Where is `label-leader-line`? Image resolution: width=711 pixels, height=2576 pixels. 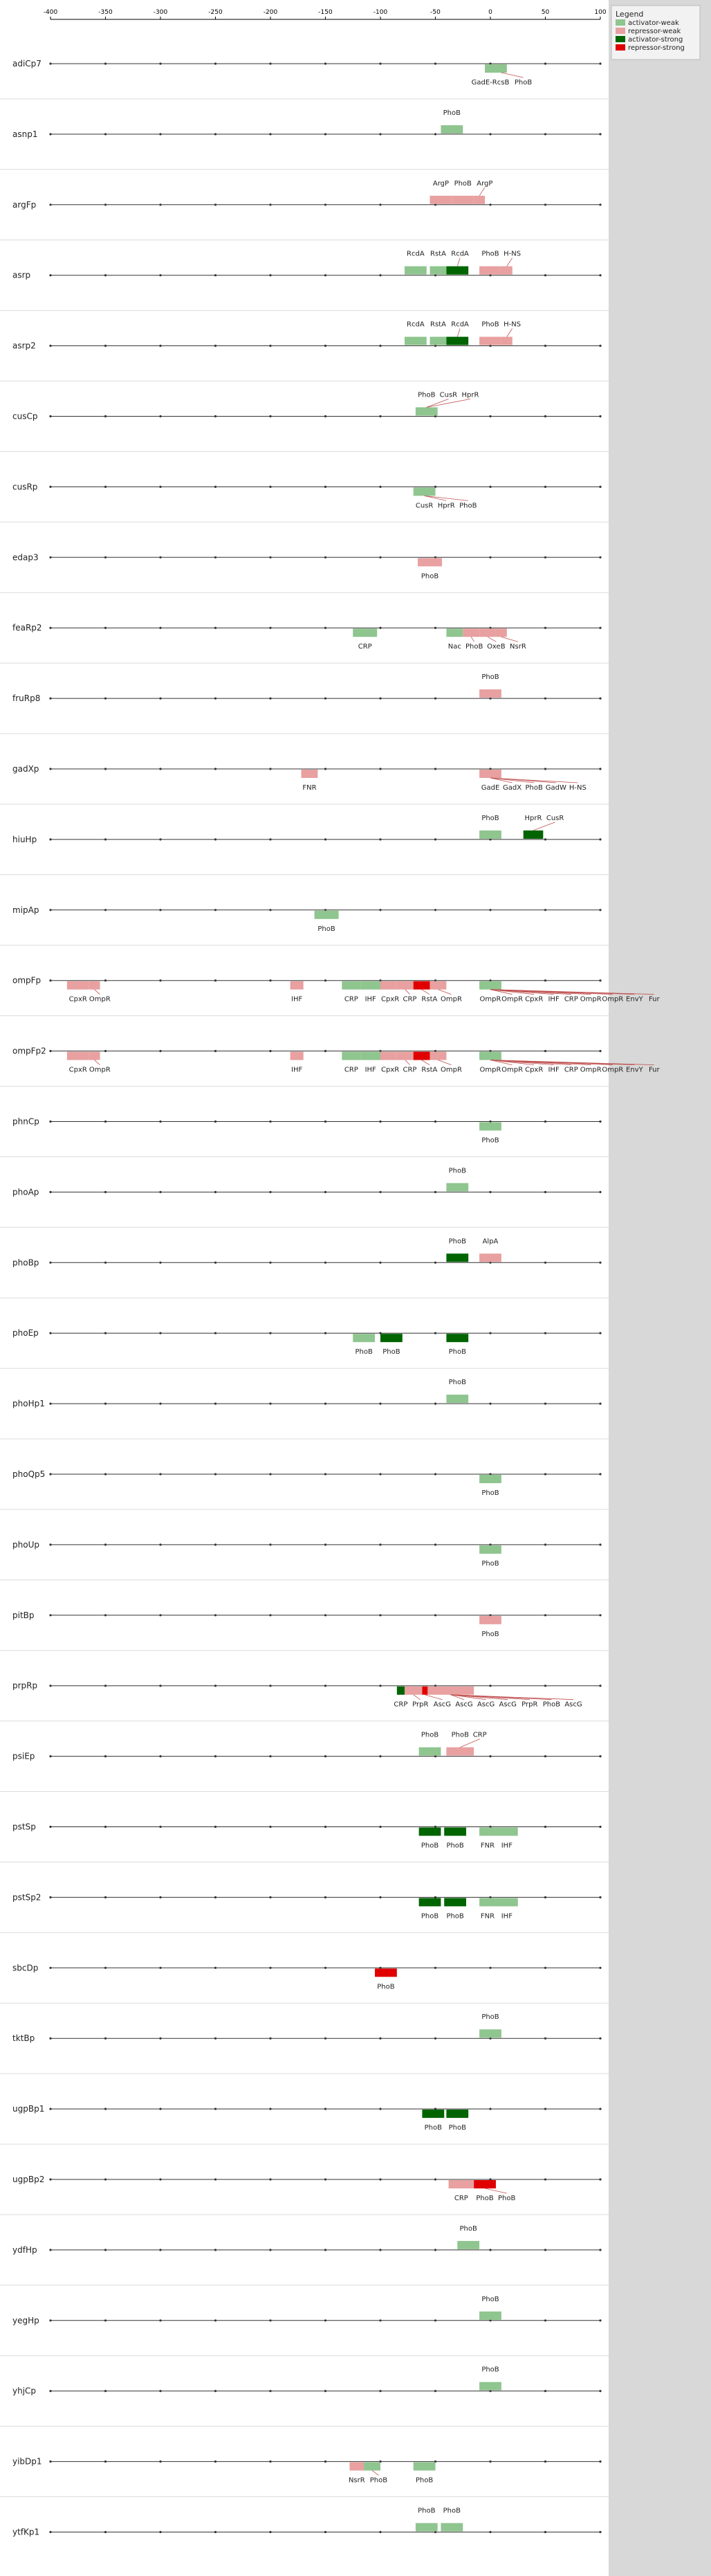 label-leader-line is located at coordinates (501, 992).